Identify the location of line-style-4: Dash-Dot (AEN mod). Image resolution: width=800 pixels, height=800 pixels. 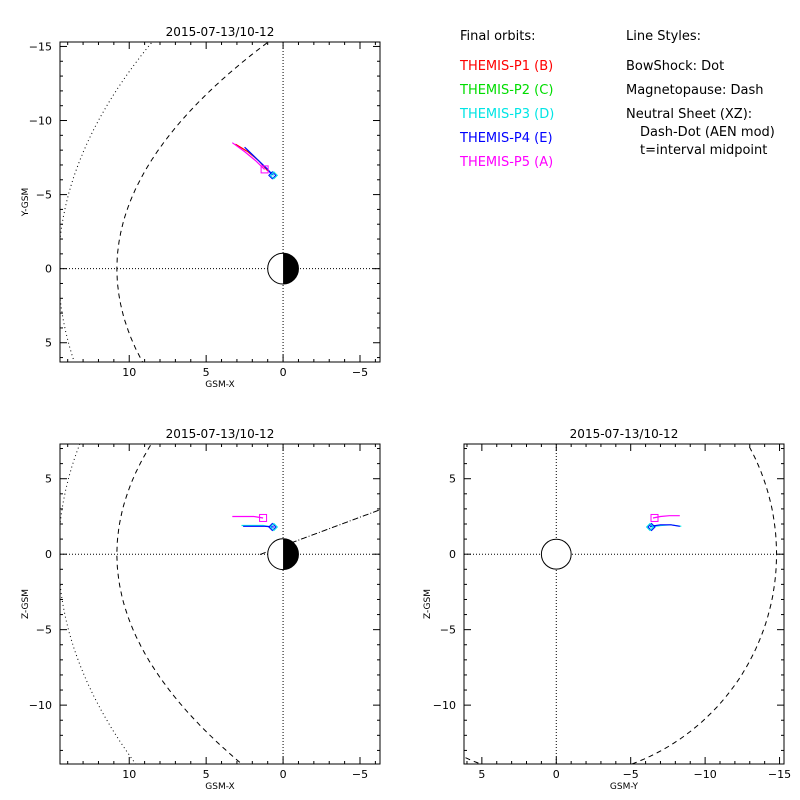
(707, 132).